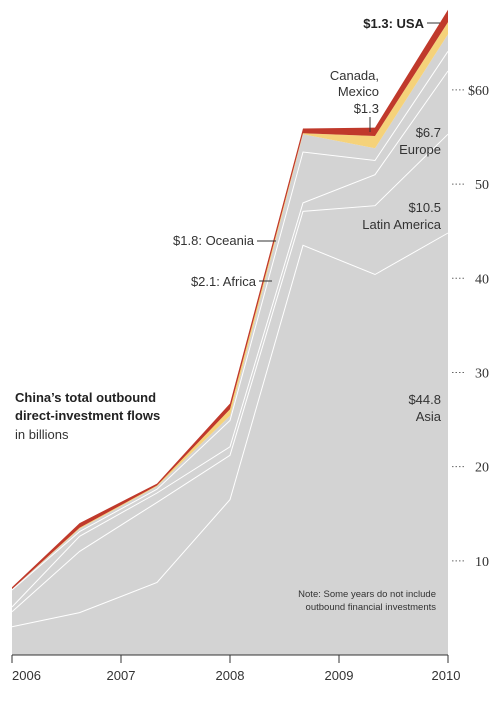 This screenshot has height=714, width=499. What do you see at coordinates (230, 675) in the screenshot?
I see `x-tick-label-2008: 2008` at bounding box center [230, 675].